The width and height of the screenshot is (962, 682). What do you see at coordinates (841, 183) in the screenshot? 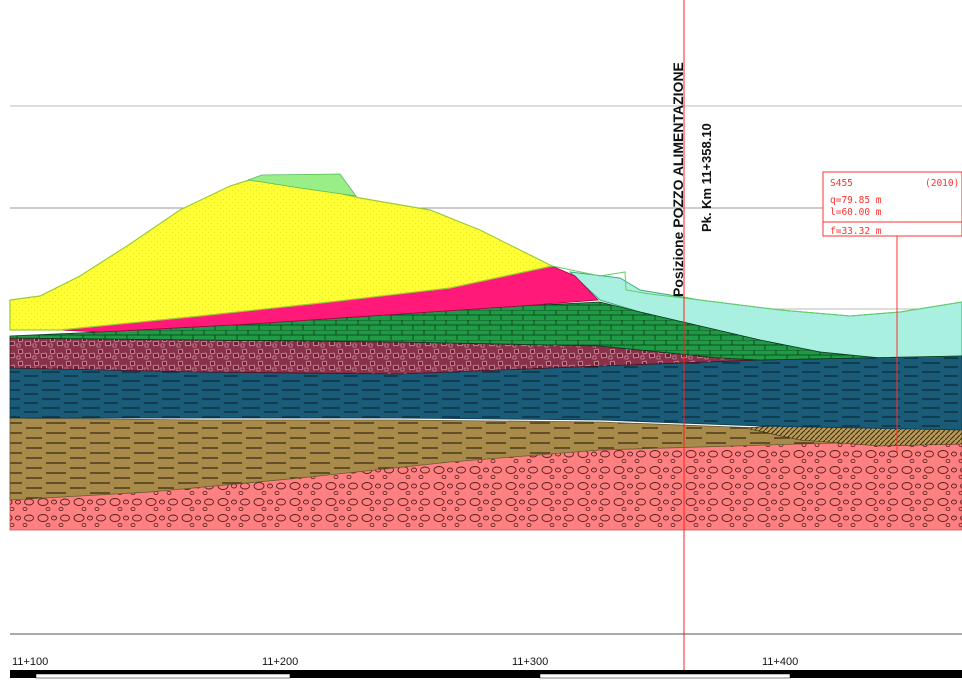
I see `borehole-id: S455` at bounding box center [841, 183].